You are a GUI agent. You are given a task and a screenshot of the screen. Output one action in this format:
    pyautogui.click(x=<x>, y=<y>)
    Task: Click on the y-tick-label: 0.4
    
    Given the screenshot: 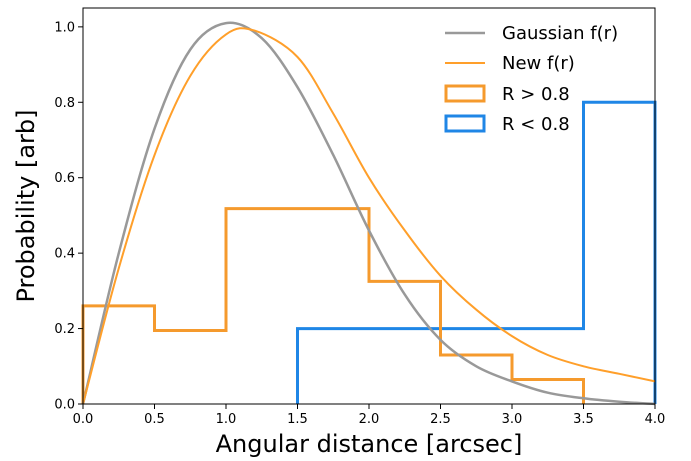 What is the action you would take?
    pyautogui.click(x=64, y=254)
    